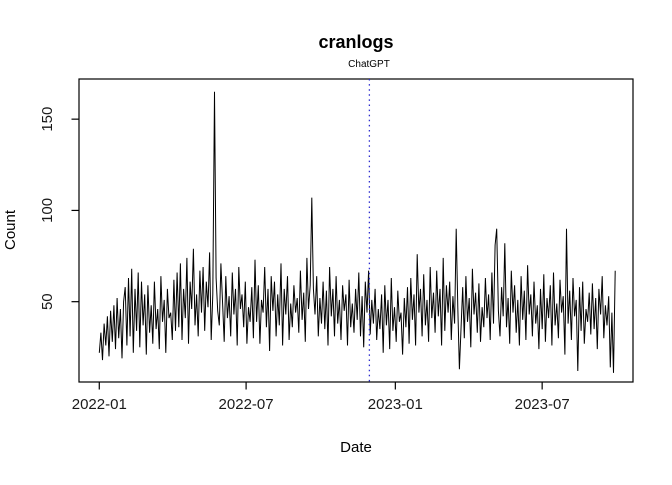 This screenshot has height=485, width=672. I want to click on x-tick-label: 2022-07, so click(246, 404).